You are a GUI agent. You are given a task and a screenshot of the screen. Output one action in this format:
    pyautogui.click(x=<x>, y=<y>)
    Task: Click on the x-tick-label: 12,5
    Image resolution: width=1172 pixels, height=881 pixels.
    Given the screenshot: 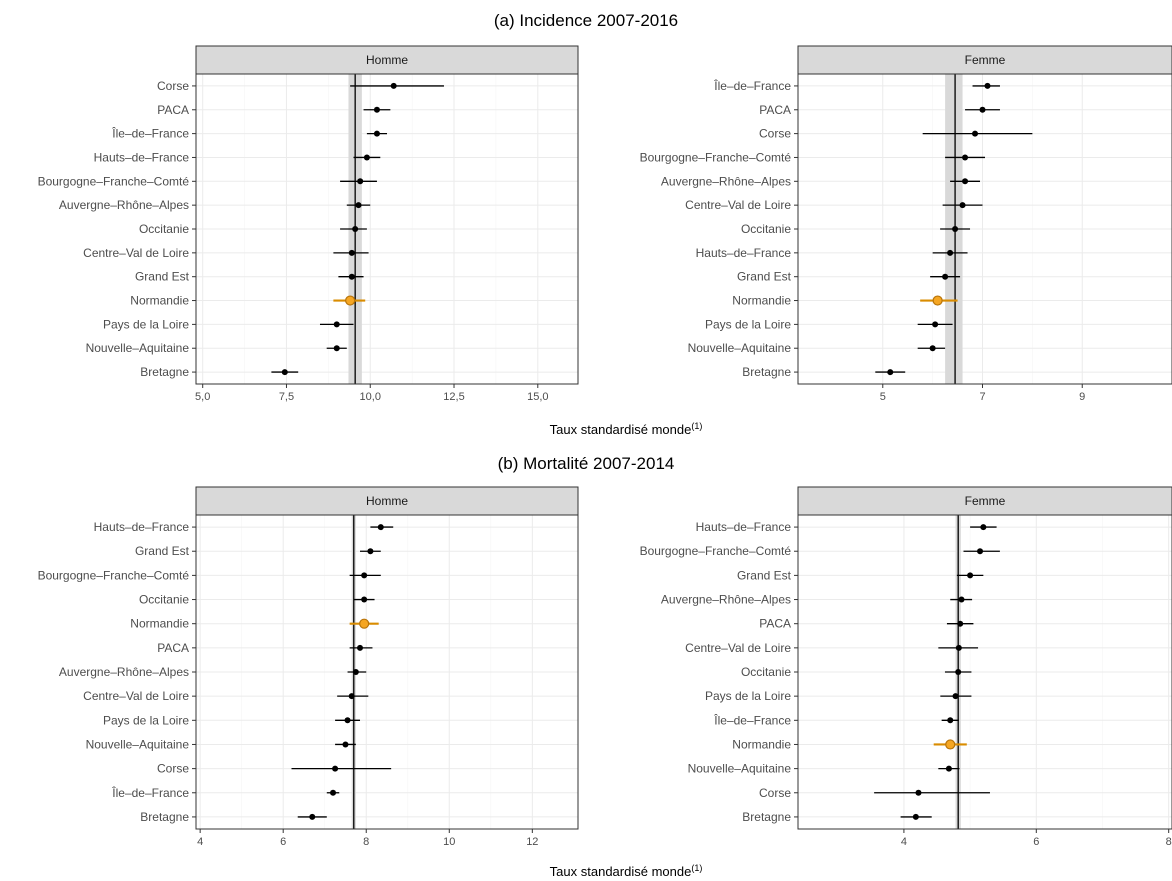 What is the action you would take?
    pyautogui.click(x=453, y=397)
    